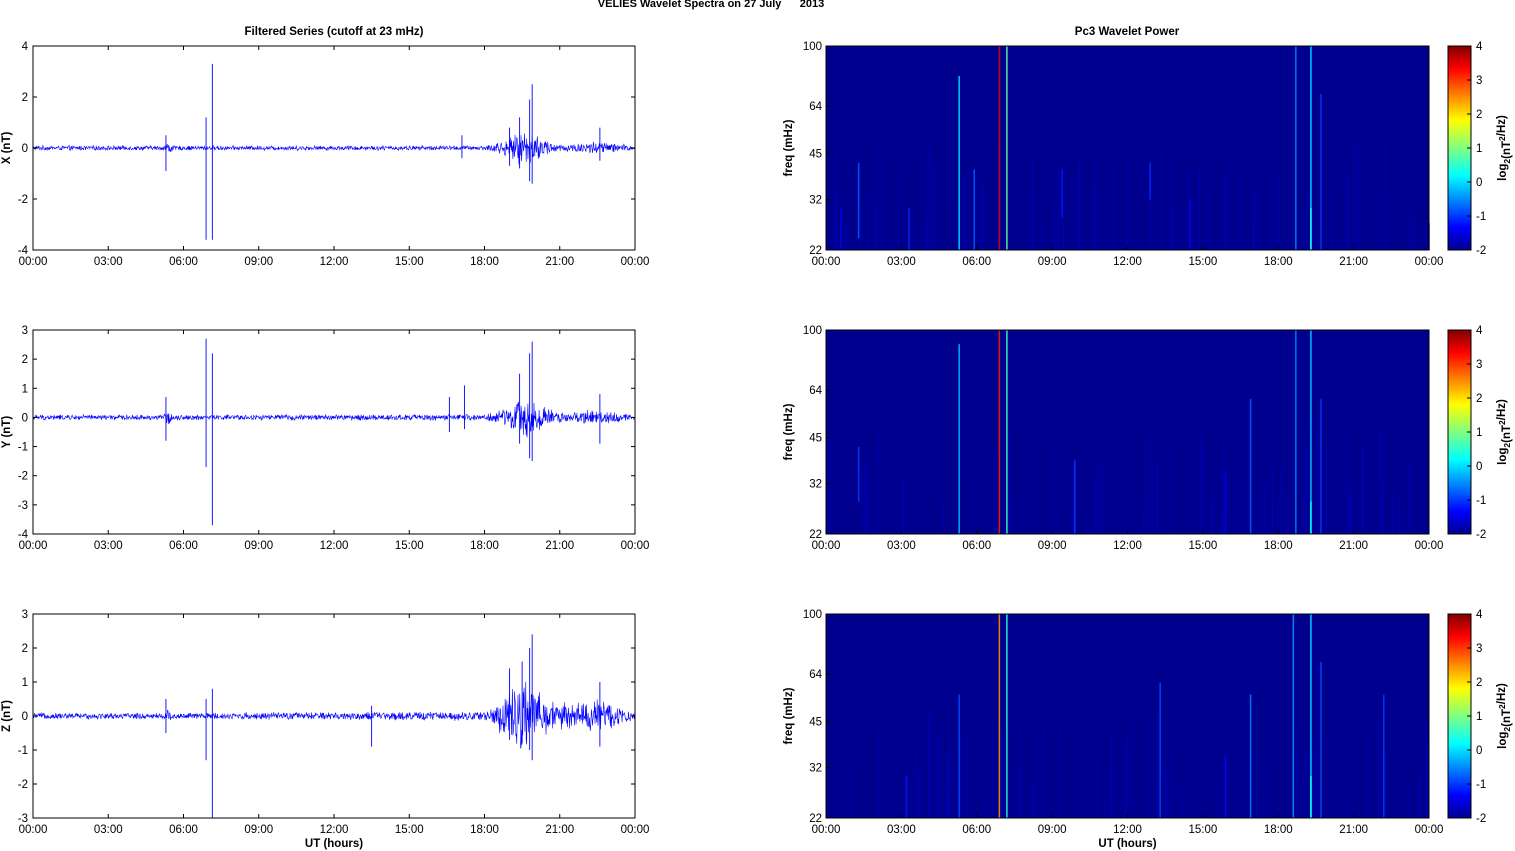 The width and height of the screenshot is (1515, 851). Describe the element at coordinates (789, 715) in the screenshot. I see `y-axis-label: freq (mHz)` at that location.